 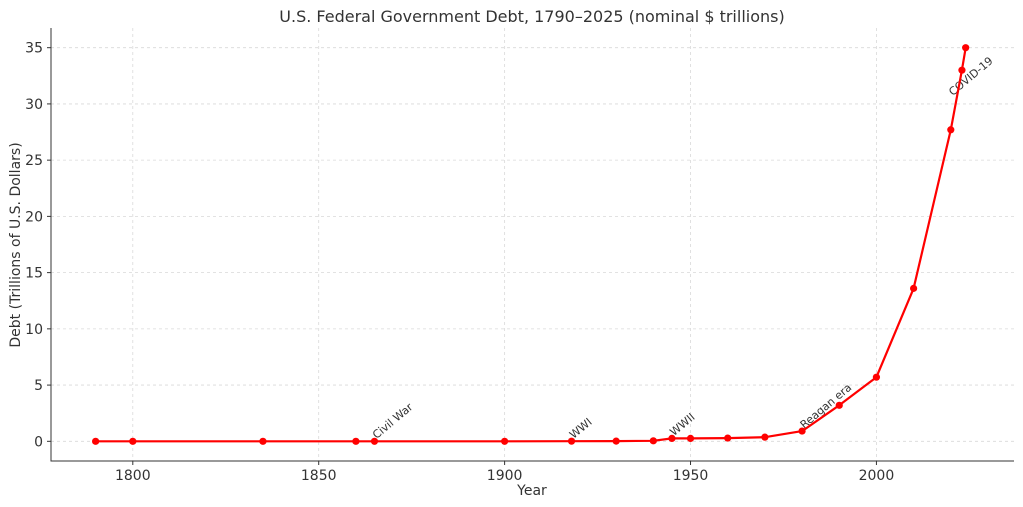 I want to click on annotation-label: WWII, so click(x=683, y=425).